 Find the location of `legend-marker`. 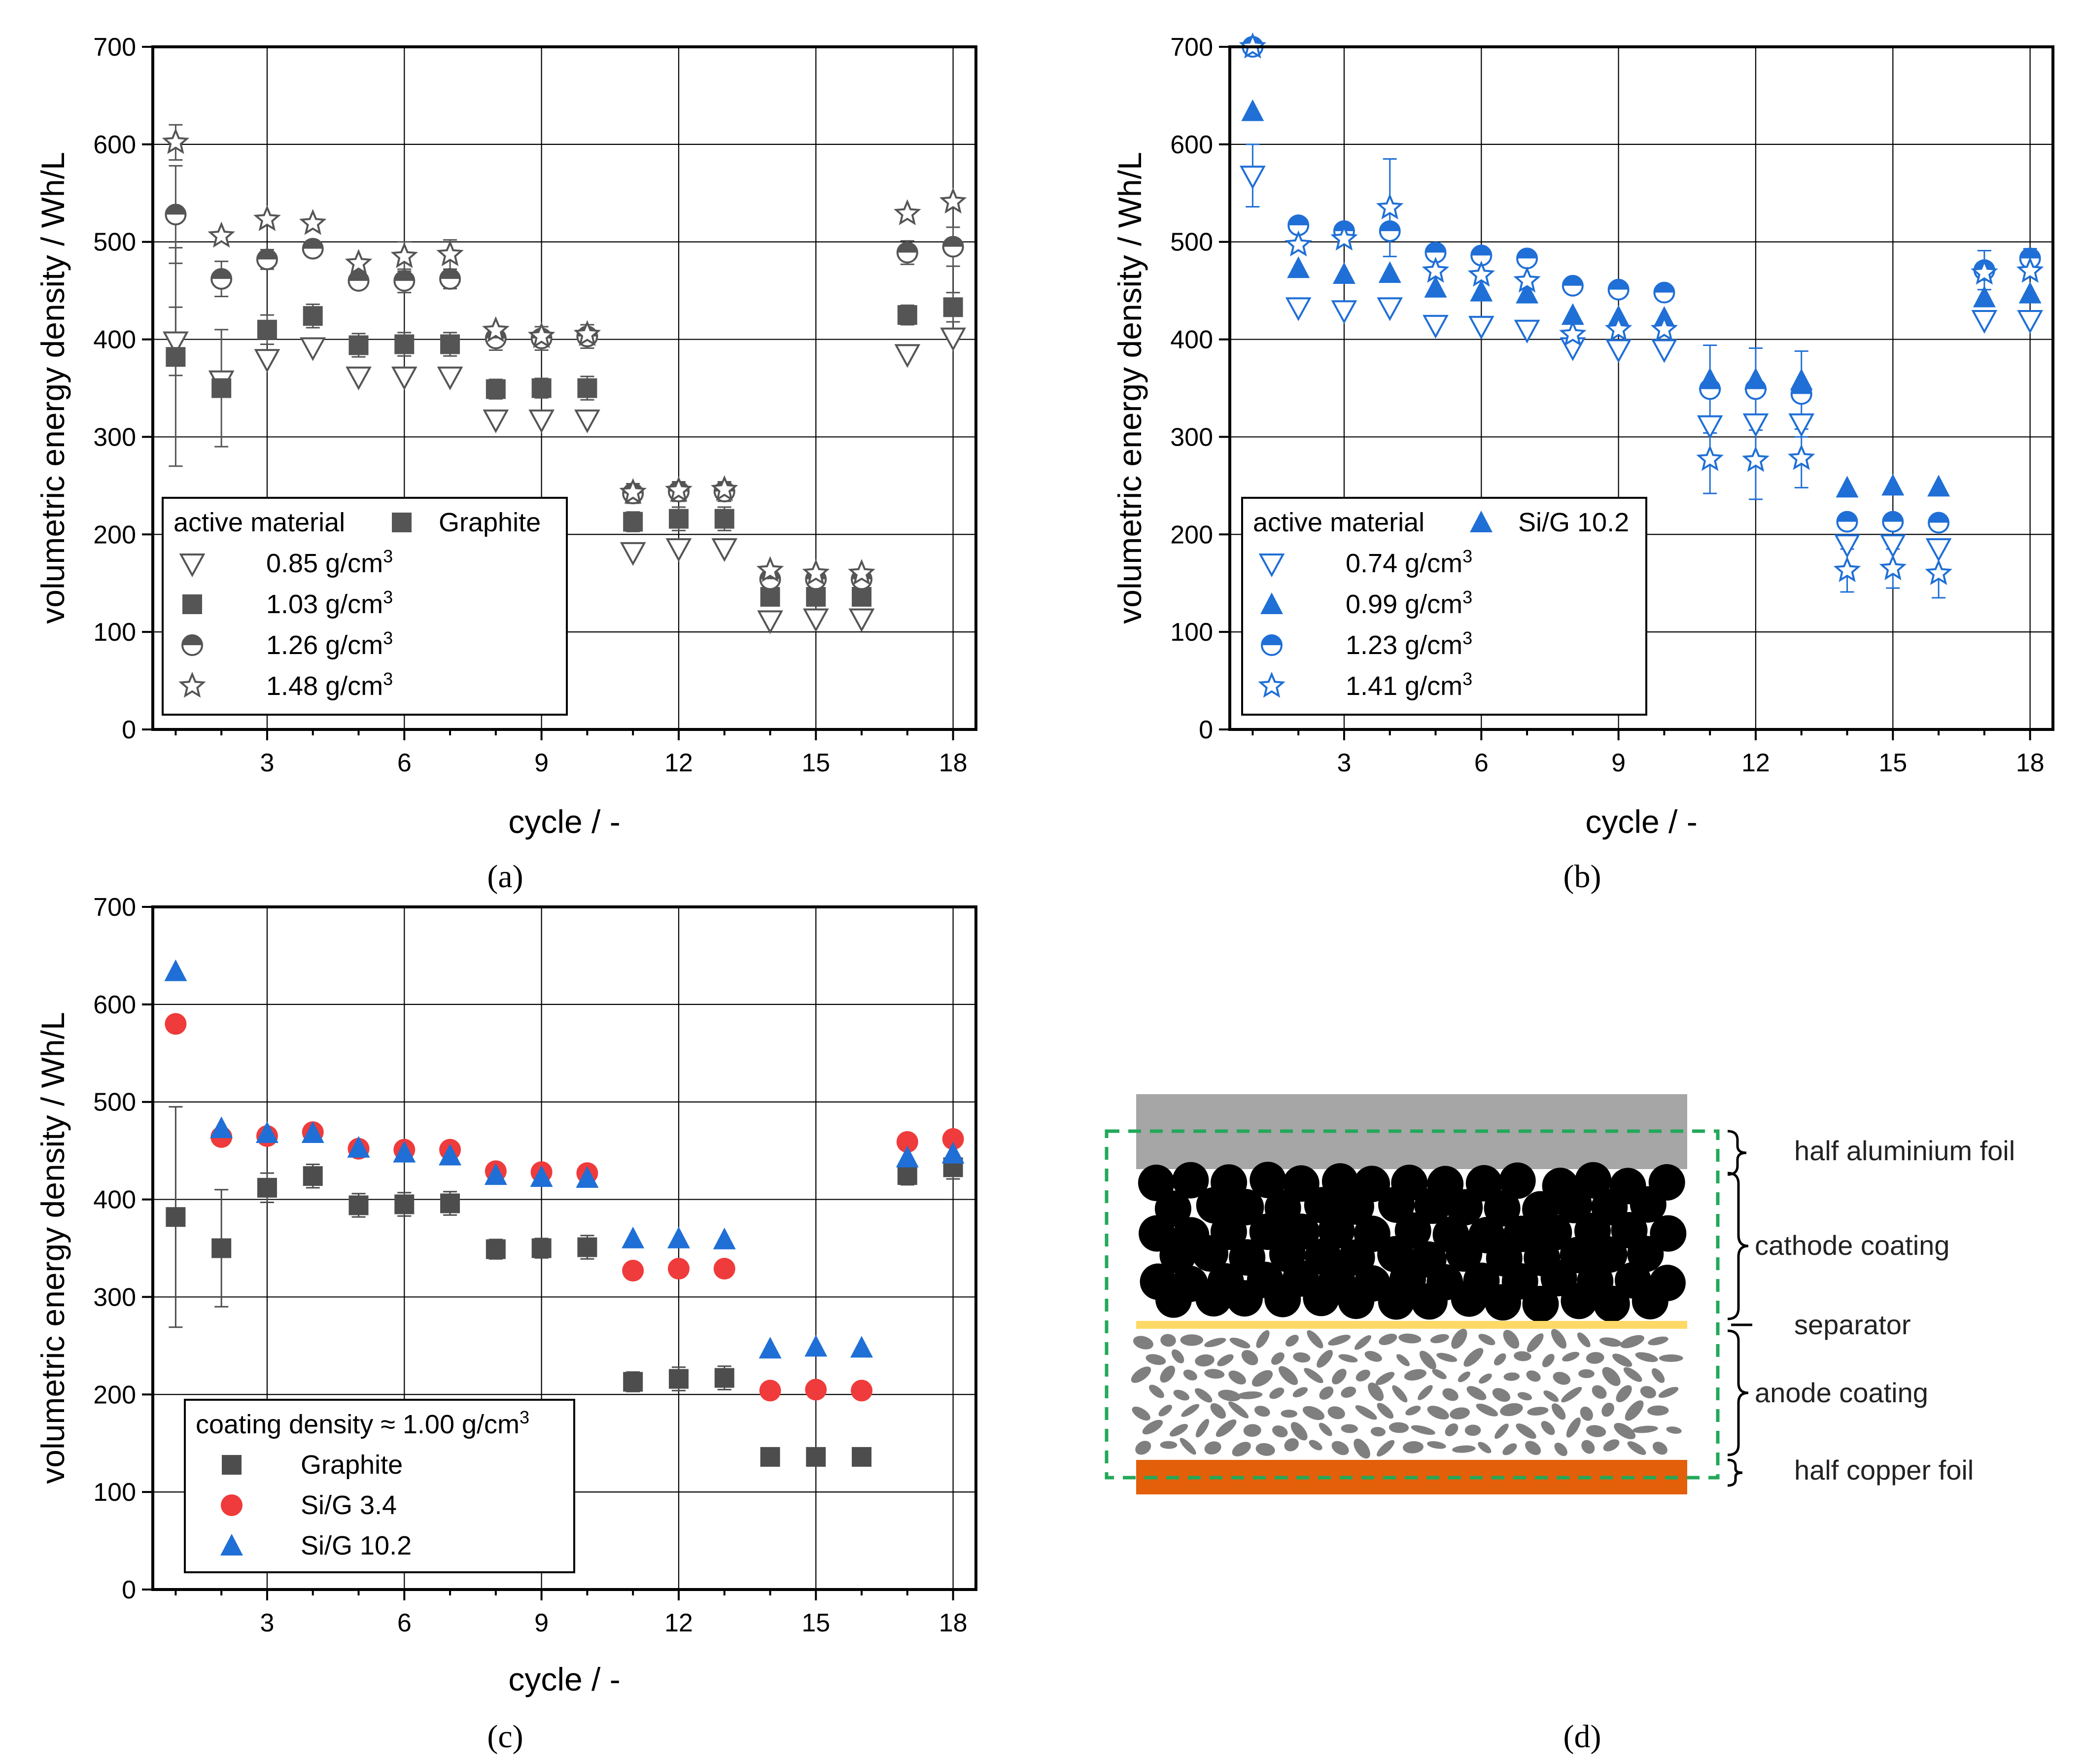

legend-marker is located at coordinates (192, 684).